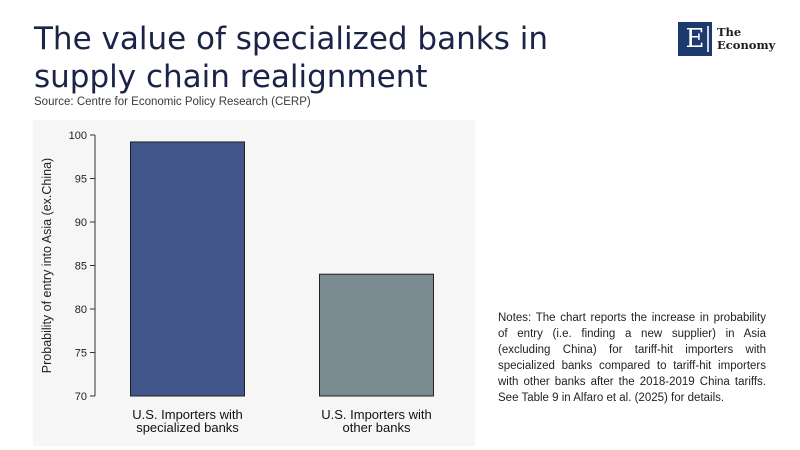 The image size is (800, 450). I want to click on y-tick-label: 80, so click(81, 310).